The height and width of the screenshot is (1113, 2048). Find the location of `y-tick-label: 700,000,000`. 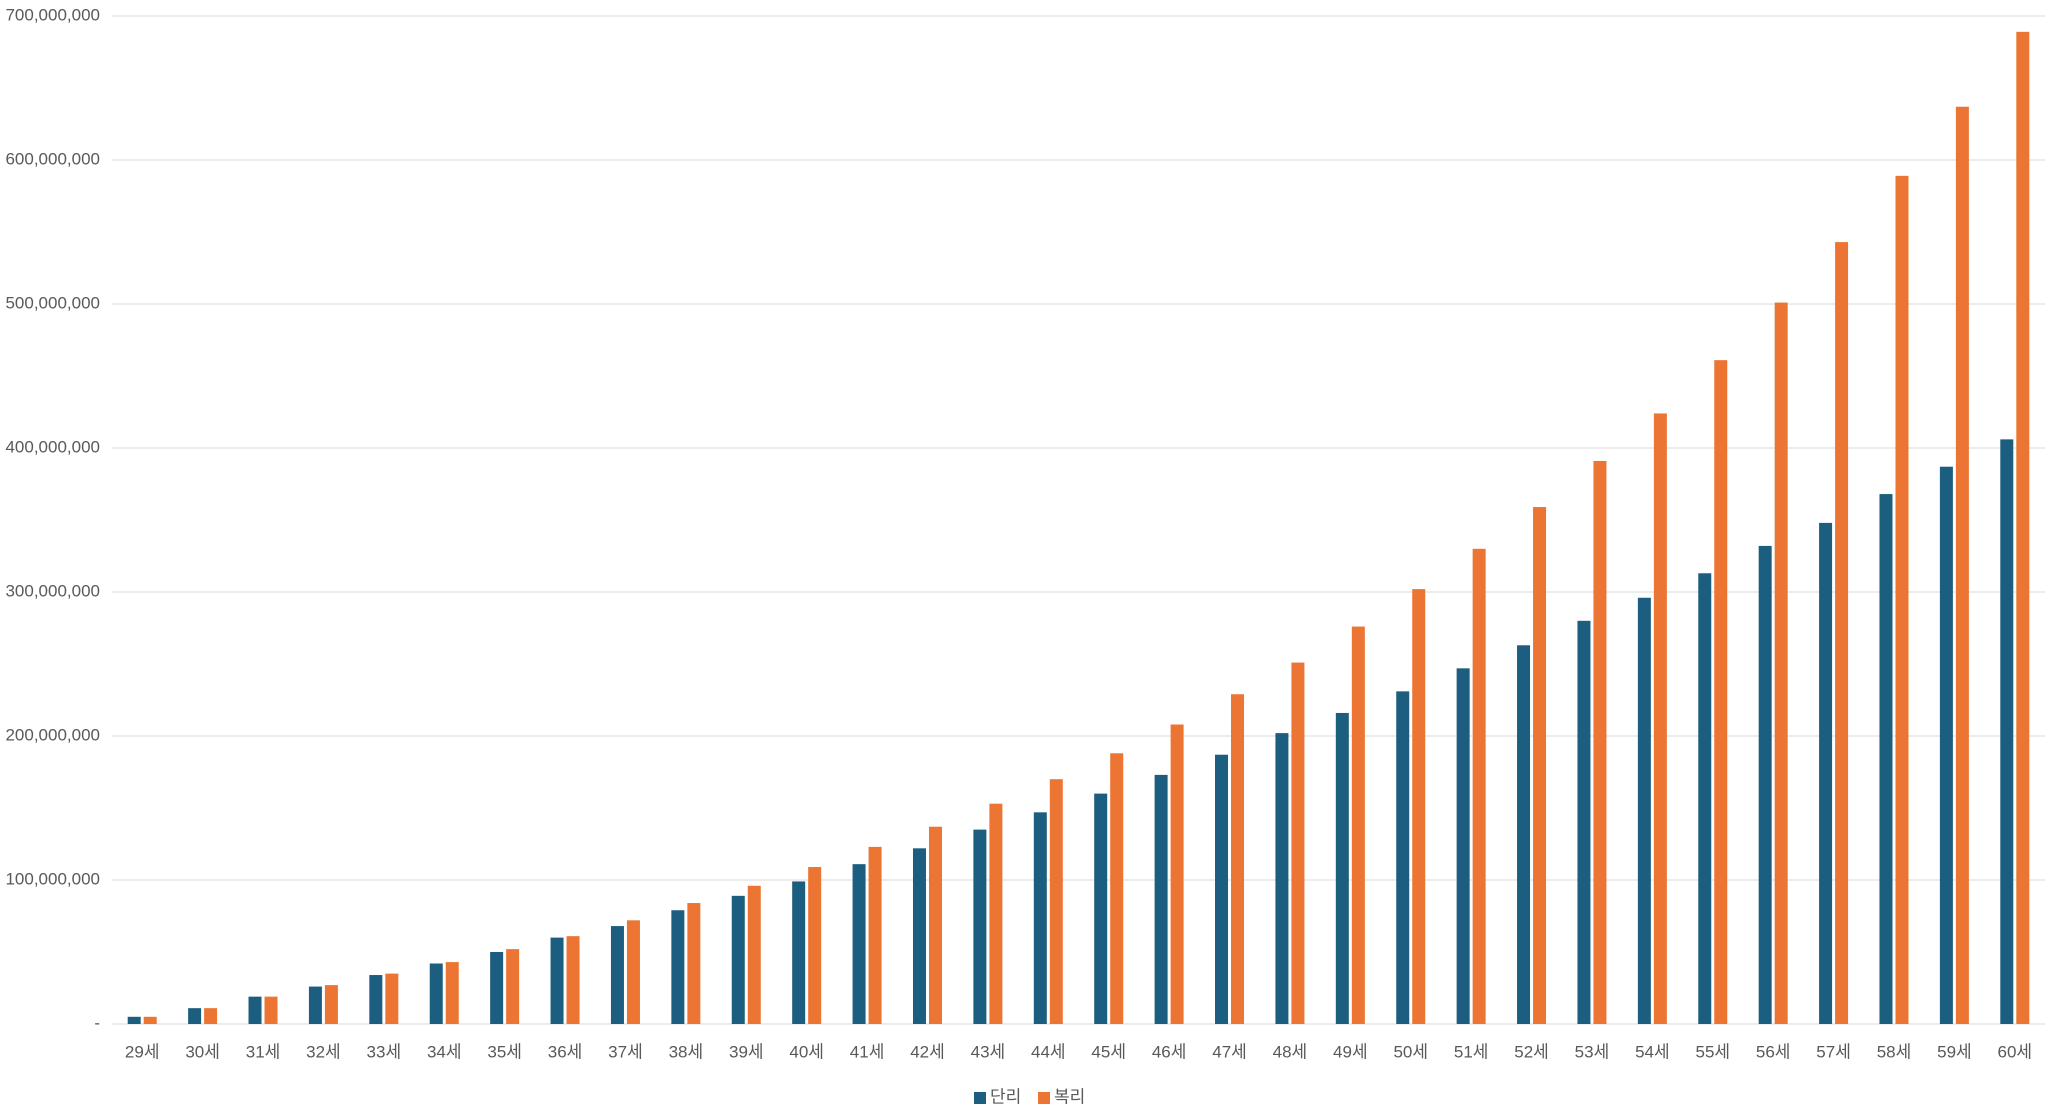

y-tick-label: 700,000,000 is located at coordinates (52, 14).